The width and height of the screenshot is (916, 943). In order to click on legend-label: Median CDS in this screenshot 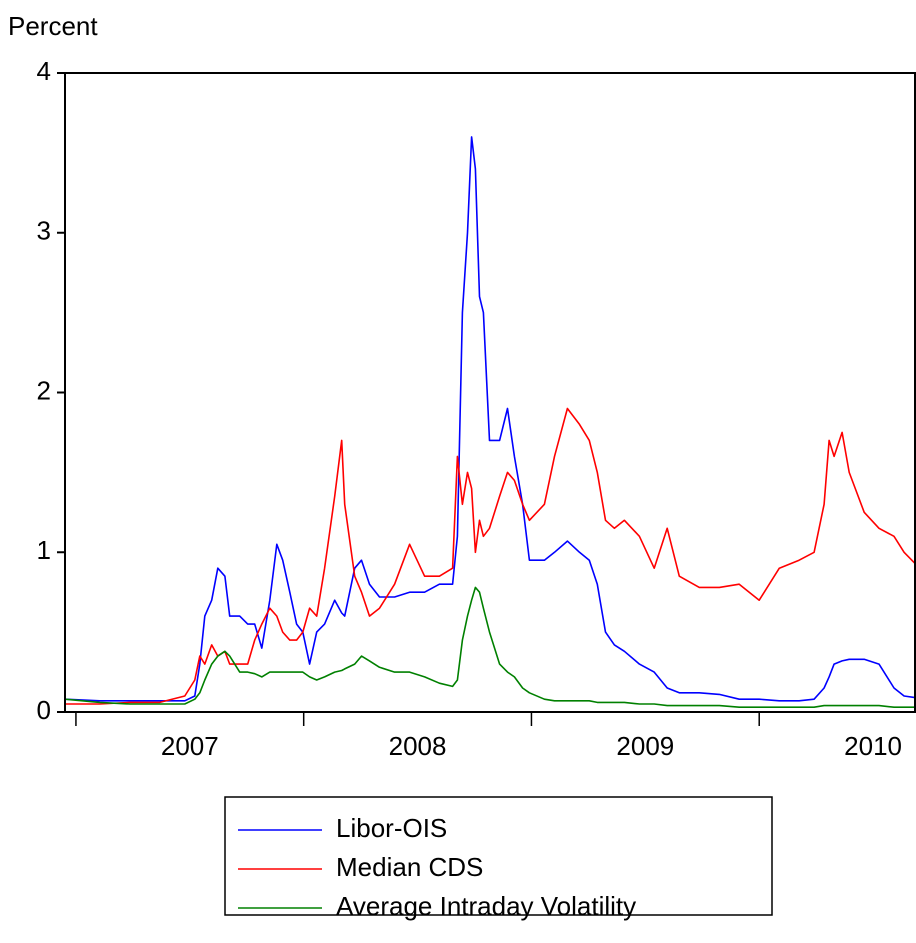, I will do `click(409, 867)`.